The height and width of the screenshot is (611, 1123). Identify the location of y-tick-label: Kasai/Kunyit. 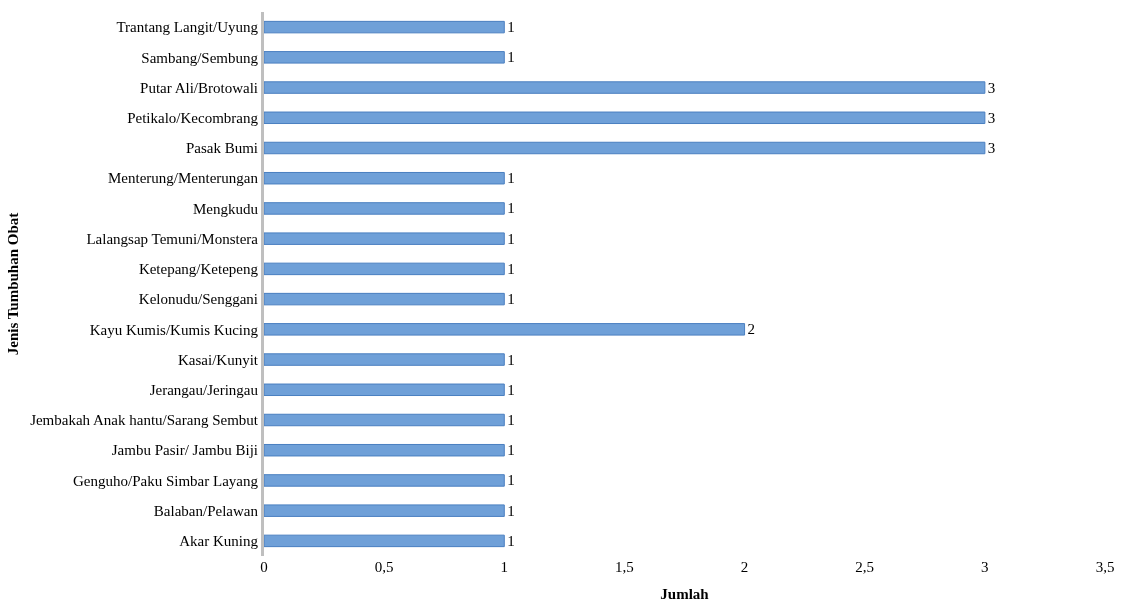
(218, 359).